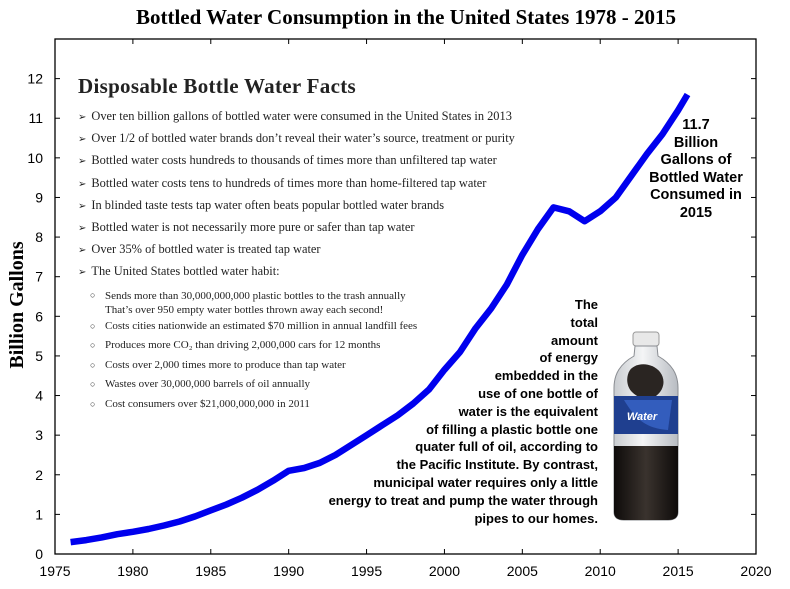  Describe the element at coordinates (755, 571) in the screenshot. I see `x-tick-label: 2020` at that location.